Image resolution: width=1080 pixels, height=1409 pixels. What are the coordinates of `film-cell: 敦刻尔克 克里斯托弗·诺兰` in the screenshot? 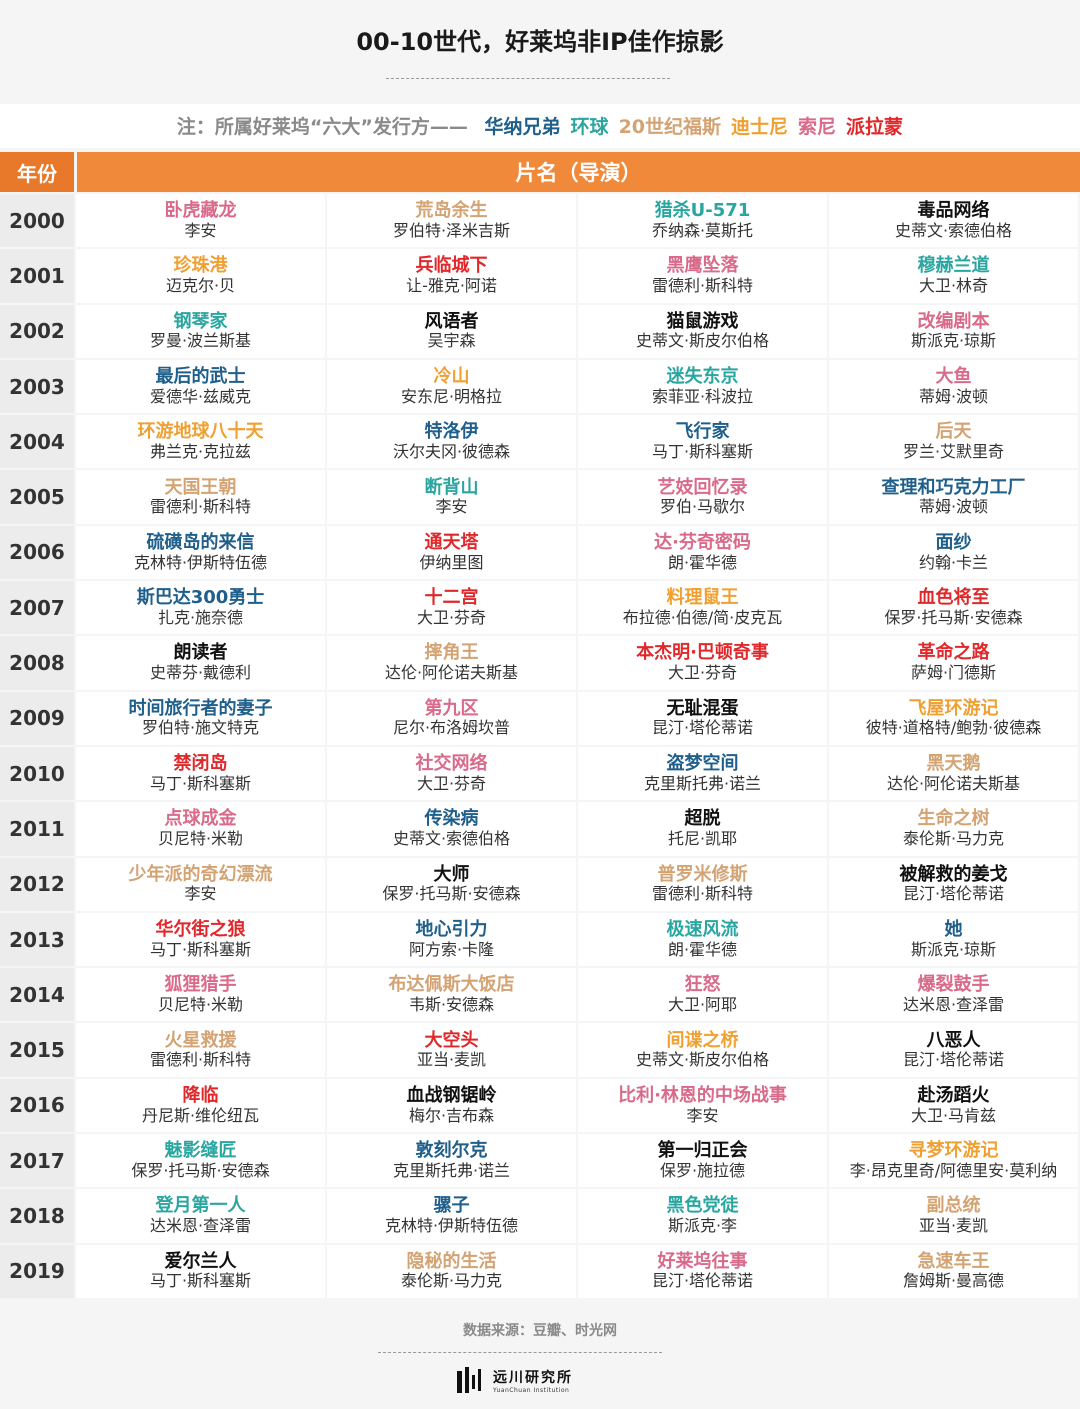 It's located at (451, 1161).